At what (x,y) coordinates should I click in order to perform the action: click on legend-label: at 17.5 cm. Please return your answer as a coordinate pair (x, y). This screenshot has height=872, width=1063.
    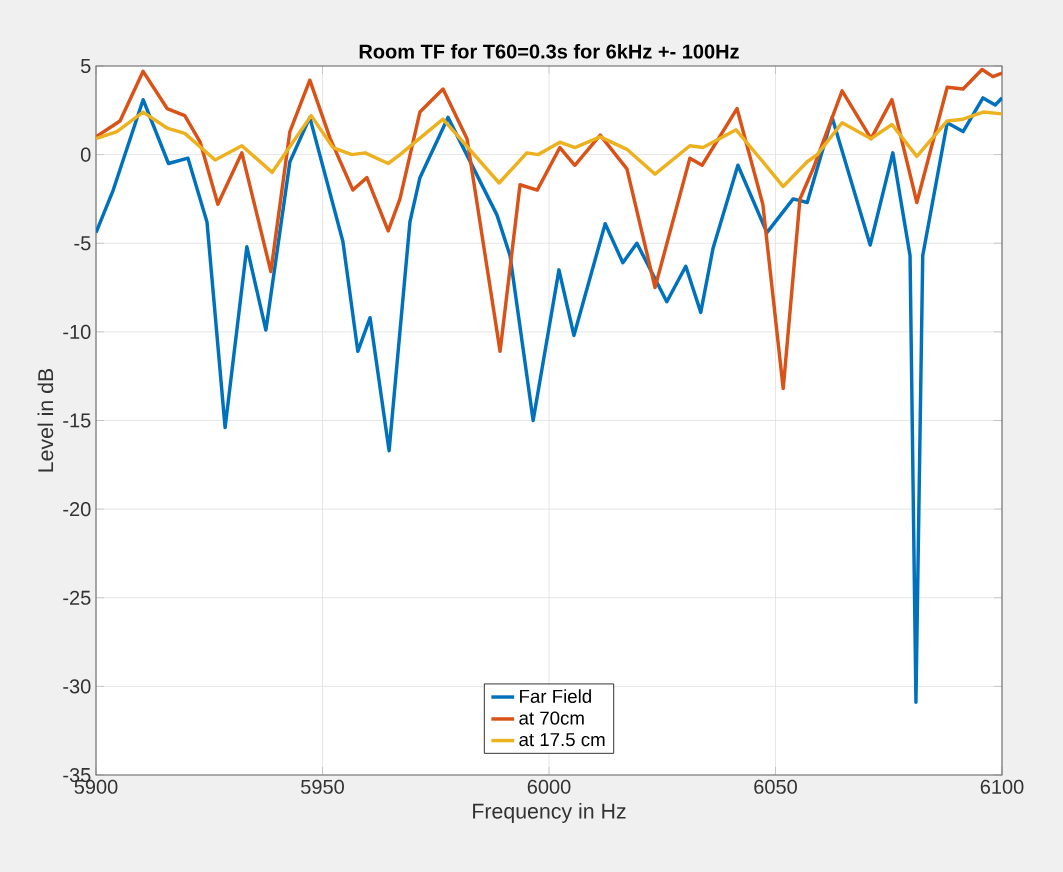
    Looking at the image, I should click on (562, 740).